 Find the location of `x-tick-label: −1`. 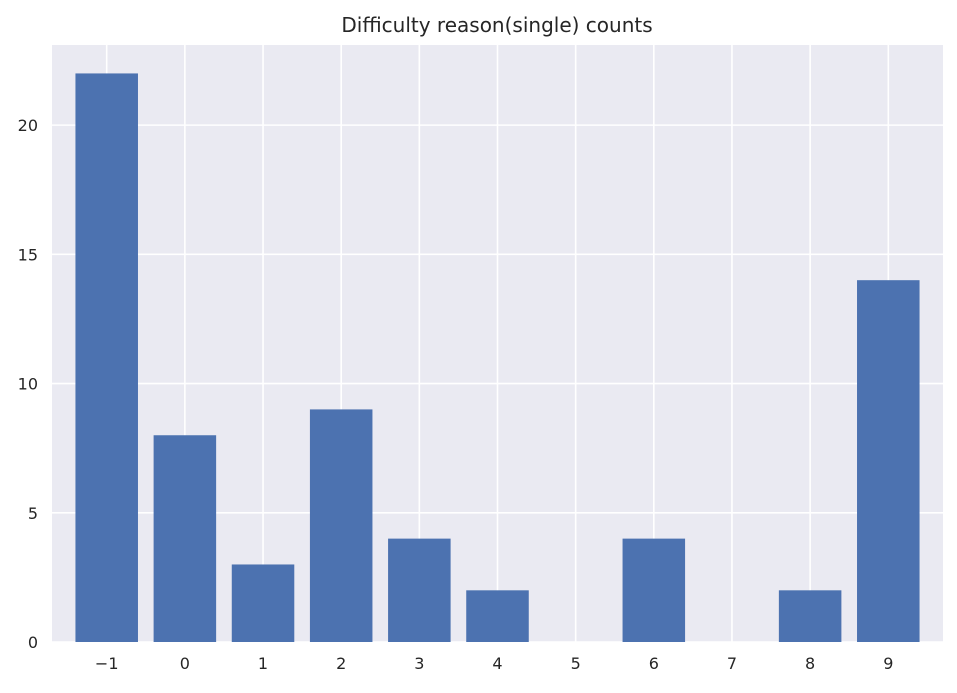

x-tick-label: −1 is located at coordinates (107, 663).